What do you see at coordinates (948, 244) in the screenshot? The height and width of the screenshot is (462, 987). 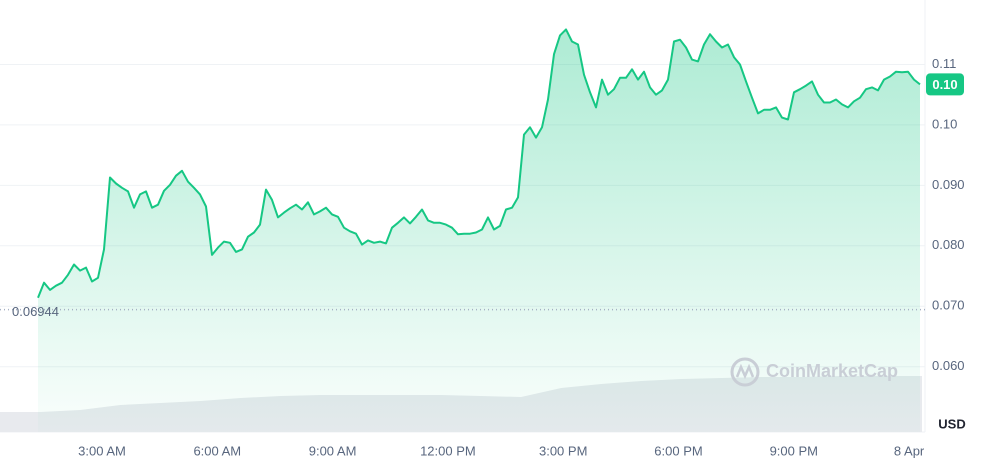 I see `y-tick-label: 0.080` at bounding box center [948, 244].